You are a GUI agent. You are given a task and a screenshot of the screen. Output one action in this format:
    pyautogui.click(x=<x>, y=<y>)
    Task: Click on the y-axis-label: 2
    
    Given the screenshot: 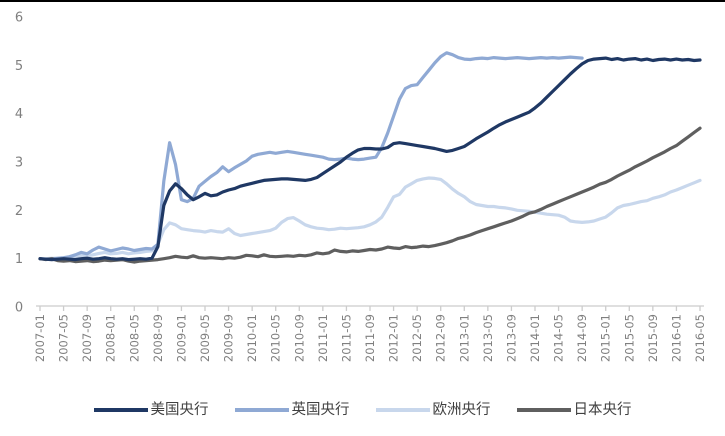 What is the action you would take?
    pyautogui.click(x=19, y=211)
    